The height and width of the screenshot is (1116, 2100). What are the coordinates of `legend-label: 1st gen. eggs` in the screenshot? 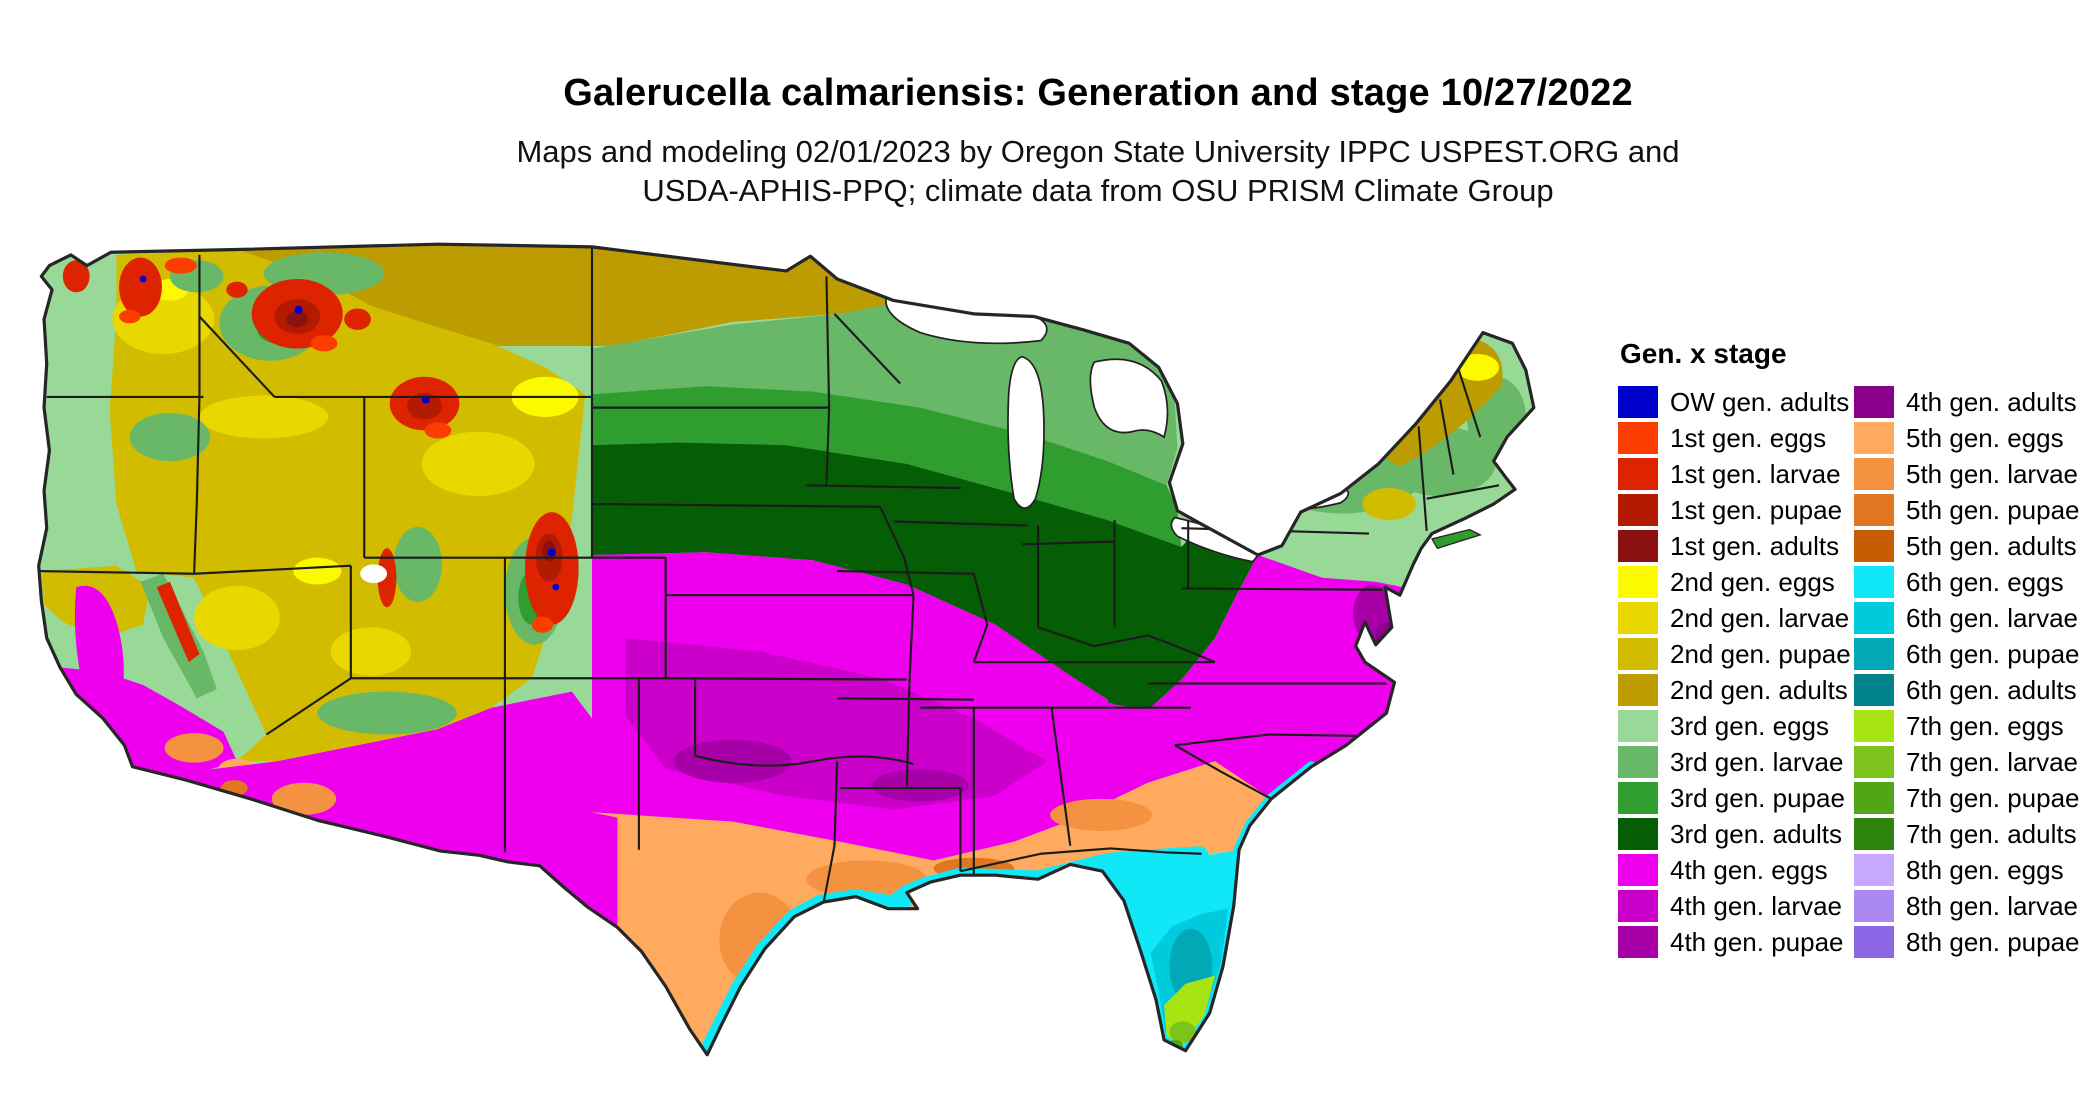 It's located at (1748, 437).